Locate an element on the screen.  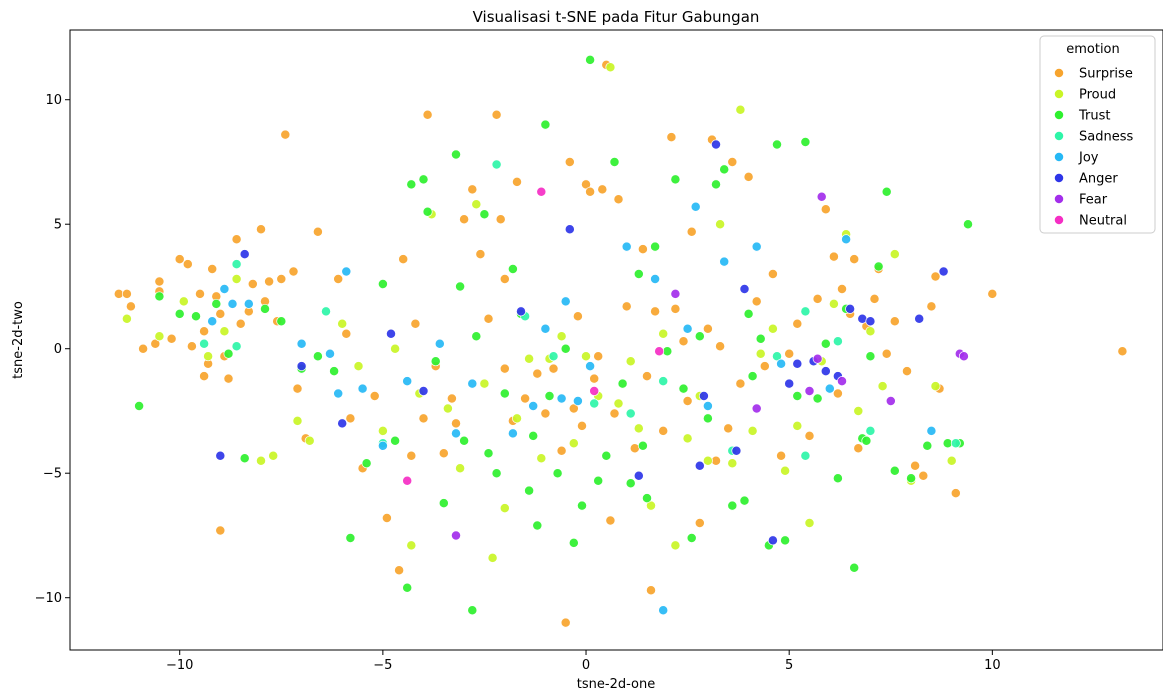
legend-marker-anger is located at coordinates (1059, 178).